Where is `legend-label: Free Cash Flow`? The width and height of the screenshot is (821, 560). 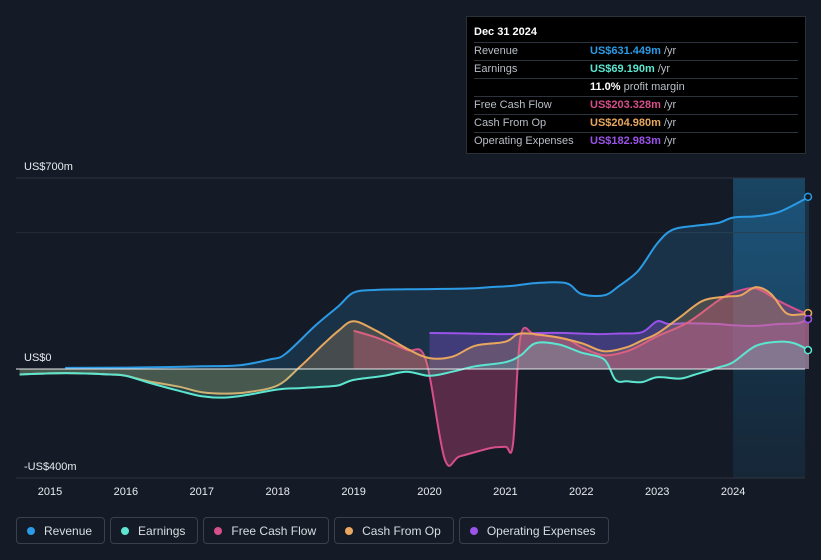 legend-label: Free Cash Flow is located at coordinates (274, 530).